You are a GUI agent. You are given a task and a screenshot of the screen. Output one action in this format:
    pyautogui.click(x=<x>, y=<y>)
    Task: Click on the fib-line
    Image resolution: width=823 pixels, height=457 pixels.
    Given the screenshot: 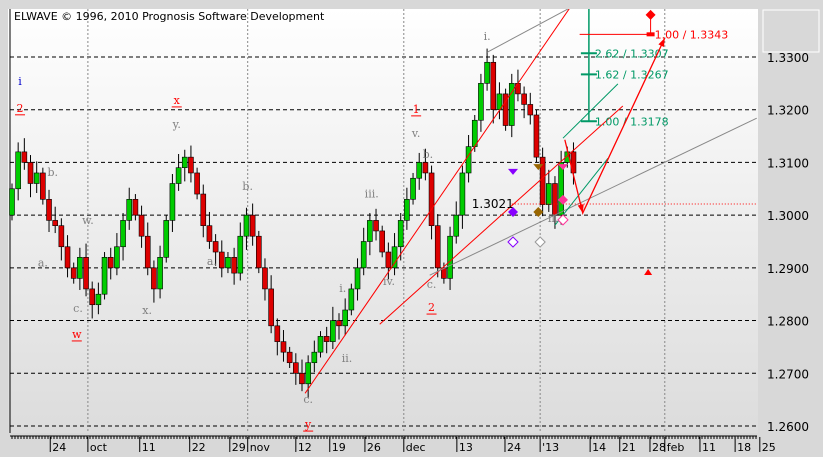 What is the action you would take?
    pyautogui.click(x=590, y=111)
    